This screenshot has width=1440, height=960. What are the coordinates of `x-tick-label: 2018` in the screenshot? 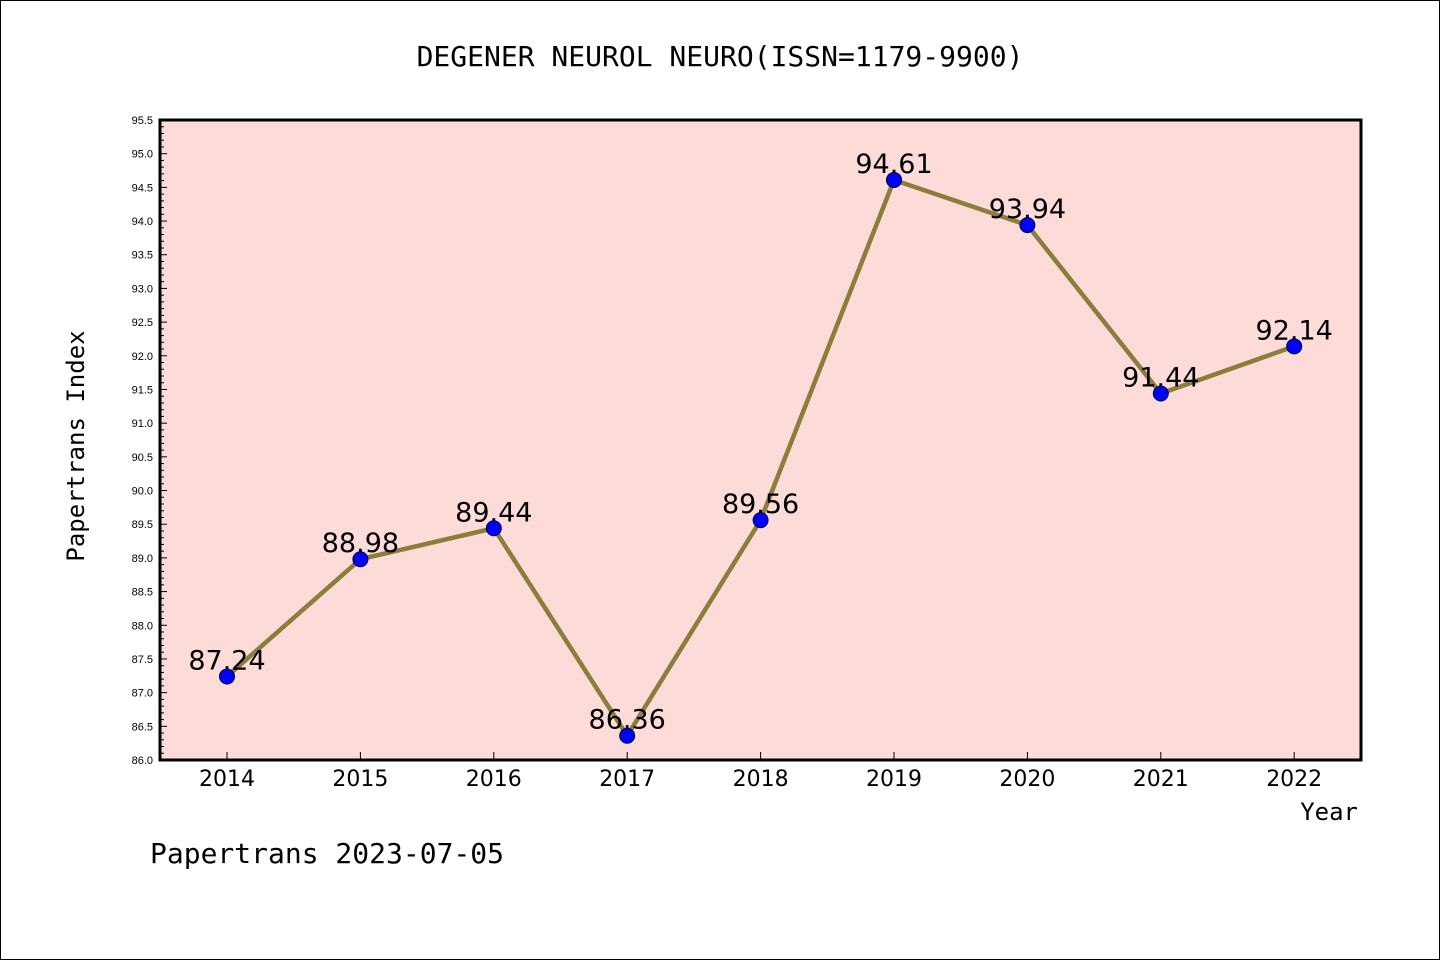 It's located at (761, 779).